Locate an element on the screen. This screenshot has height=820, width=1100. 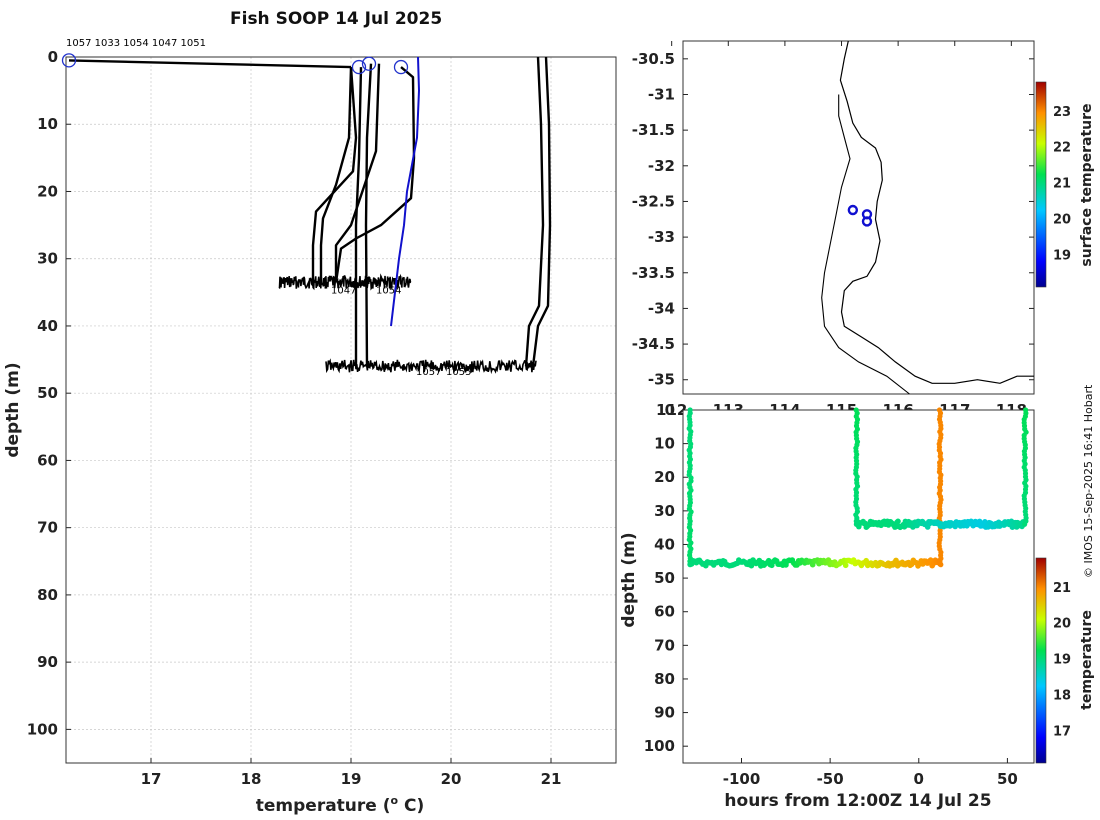
bottom-cast-label: 1054 is located at coordinates (388, 291).